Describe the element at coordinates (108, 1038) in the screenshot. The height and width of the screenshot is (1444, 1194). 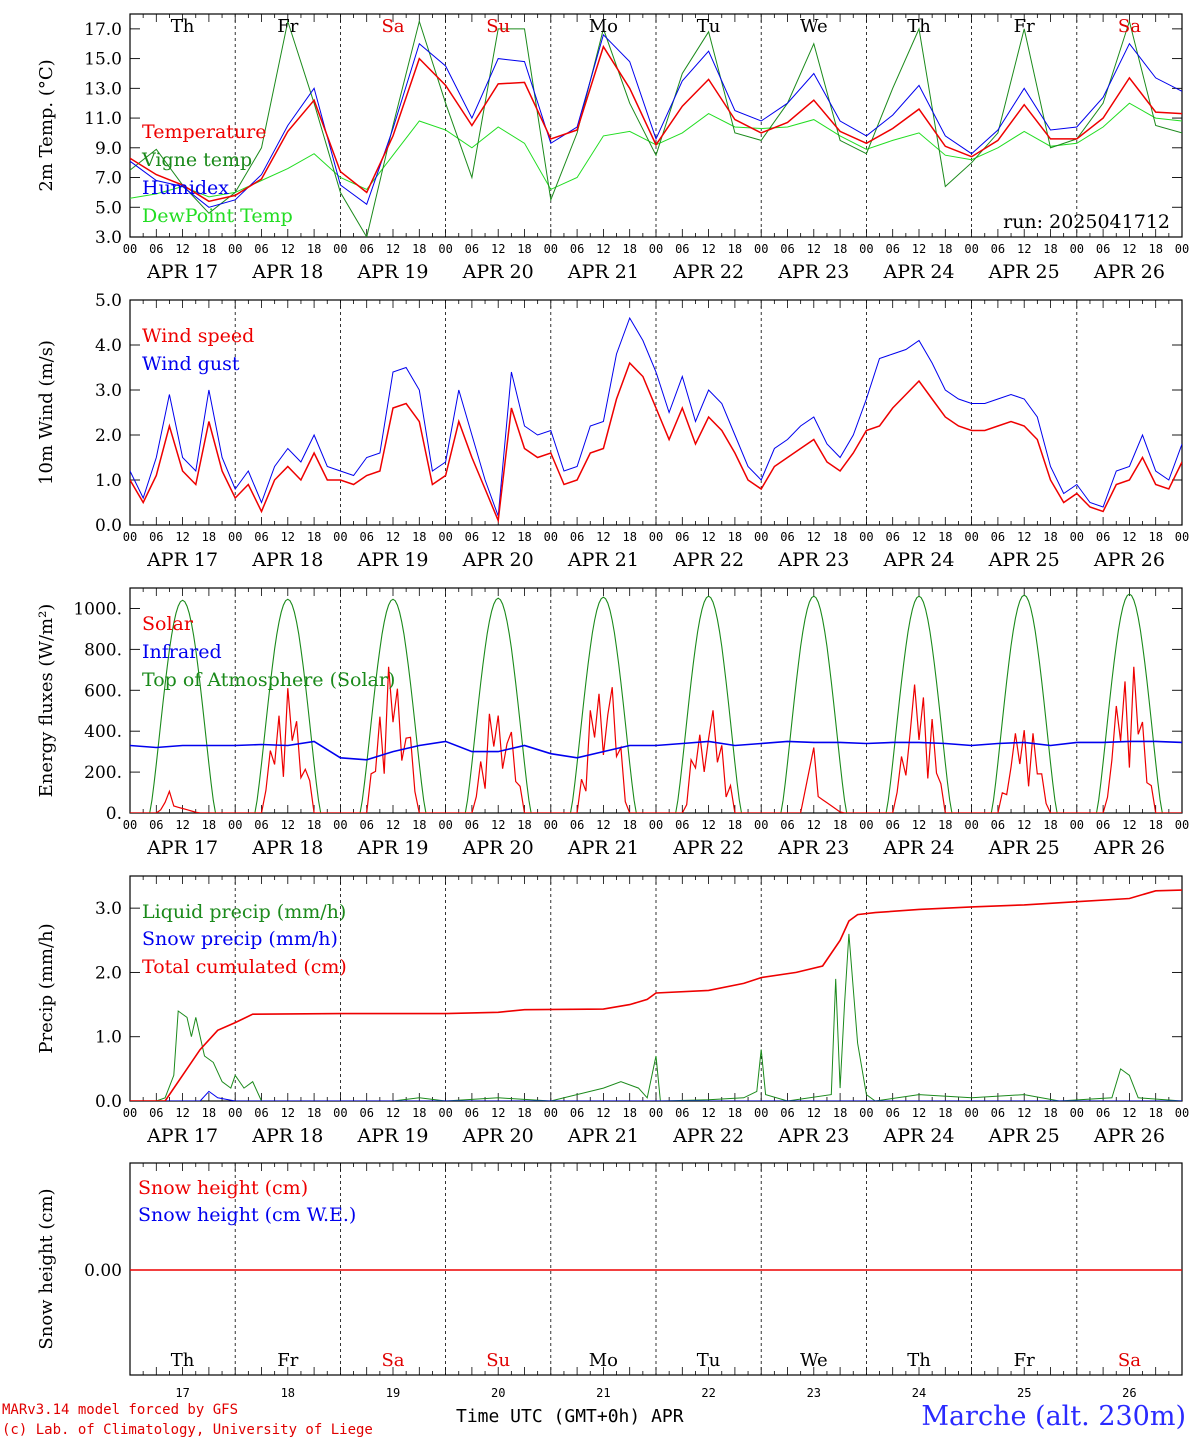
I see `y-tick-label: 1.0` at that location.